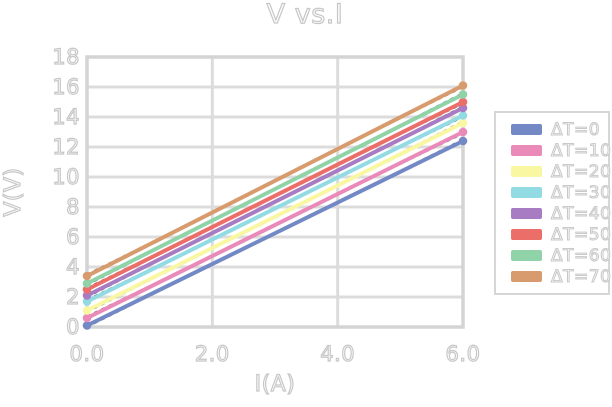 The width and height of the screenshot is (612, 407). Describe the element at coordinates (66, 116) in the screenshot. I see `y-tick-label: 14` at that location.